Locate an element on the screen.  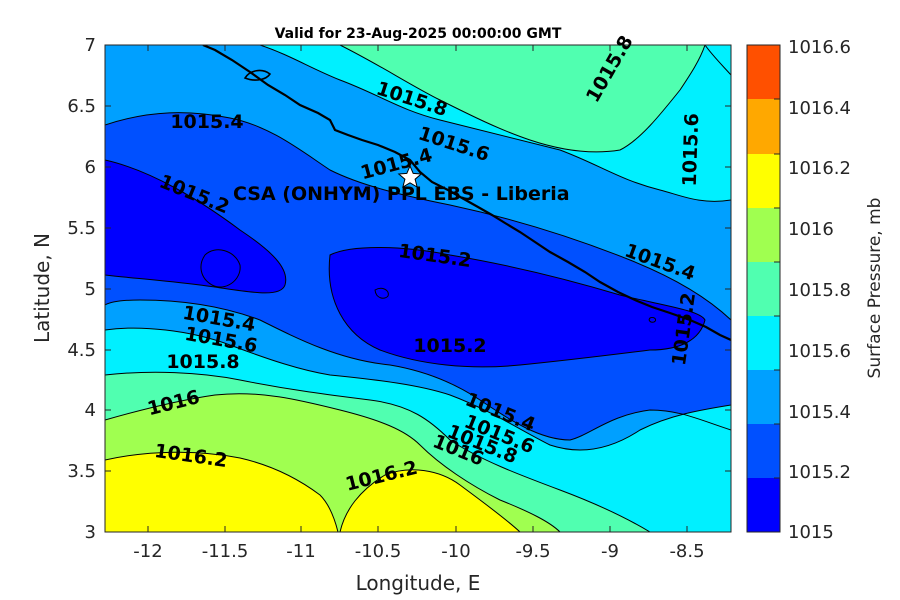
x-tick-label: -12 is located at coordinates (147, 551).